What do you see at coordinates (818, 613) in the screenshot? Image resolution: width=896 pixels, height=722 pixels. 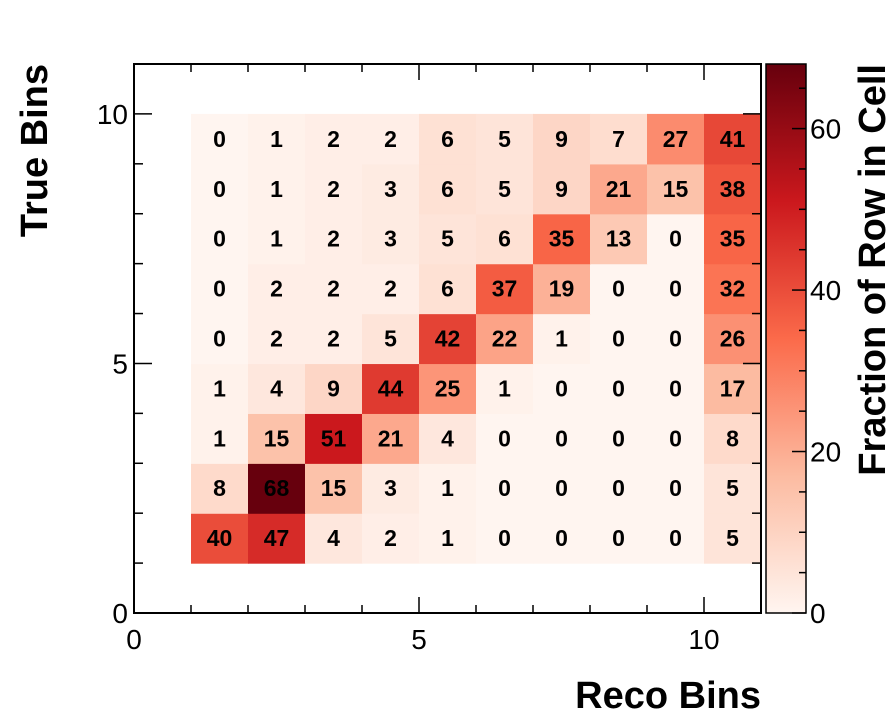 I see `colorbar-tick-label: 0` at bounding box center [818, 613].